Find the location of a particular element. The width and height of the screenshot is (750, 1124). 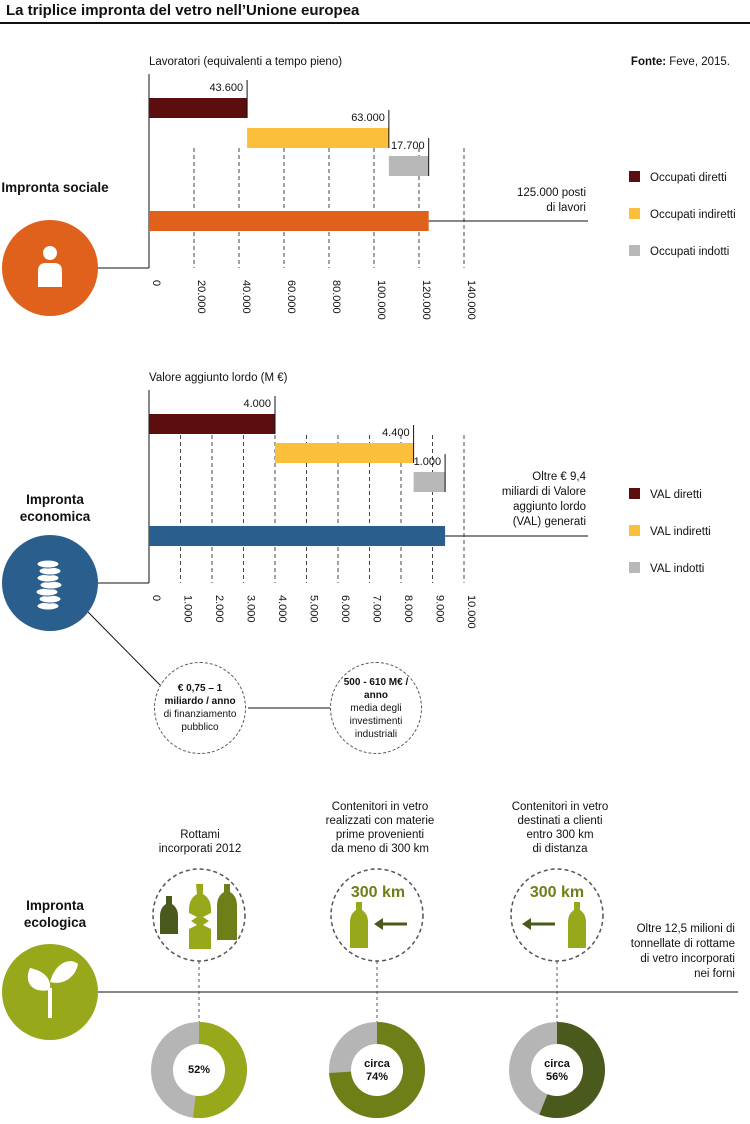

economic-legend: VAL diretti VAL indiretti VAL indotti is located at coordinates (670, 531).